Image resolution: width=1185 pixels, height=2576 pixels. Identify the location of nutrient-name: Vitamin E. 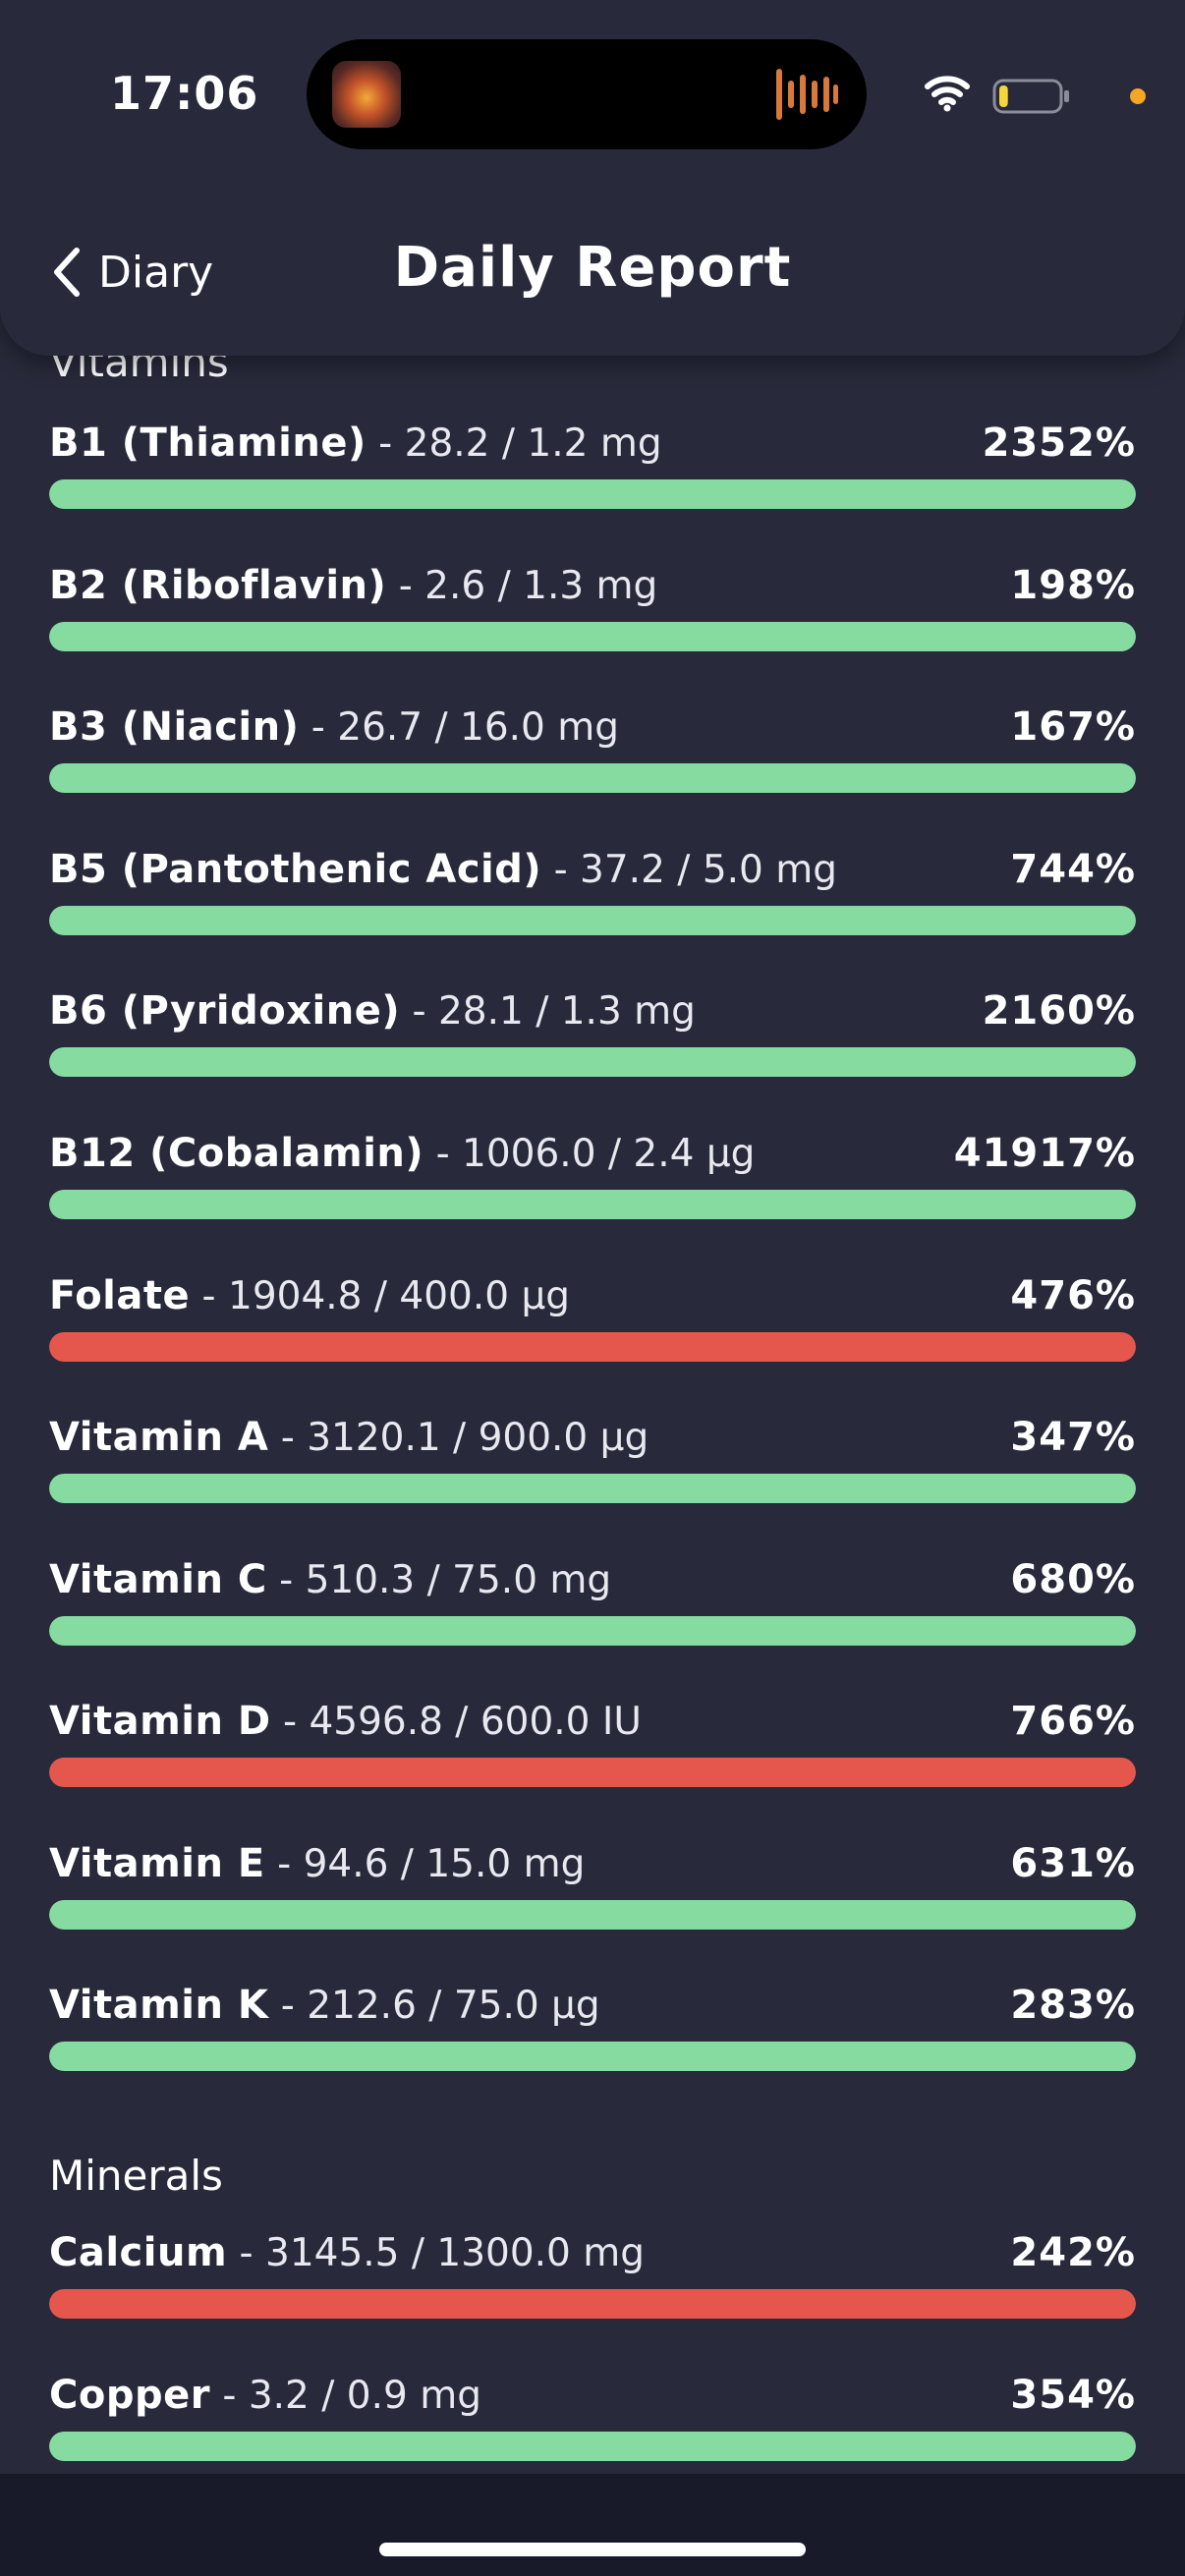
(157, 1863).